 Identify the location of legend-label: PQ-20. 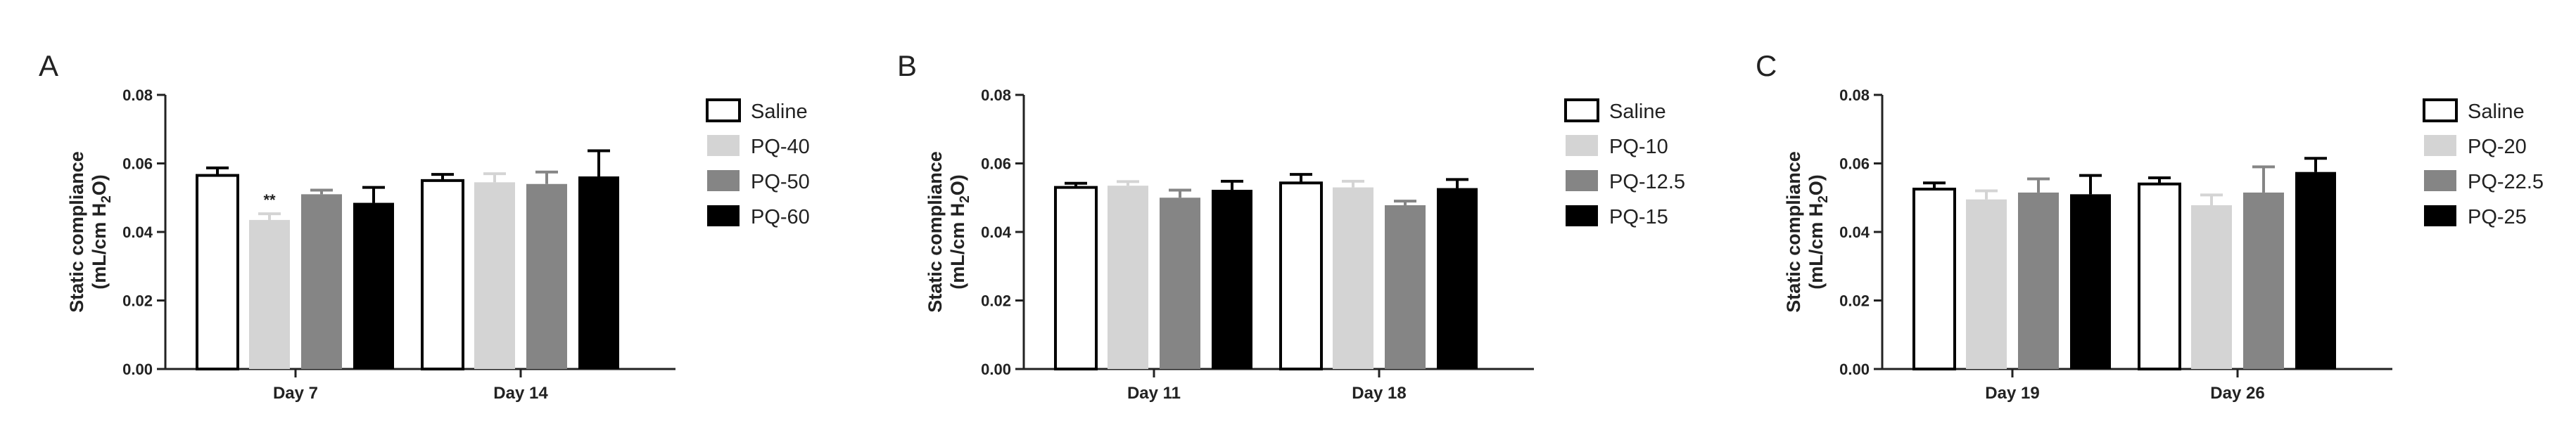
(2497, 147).